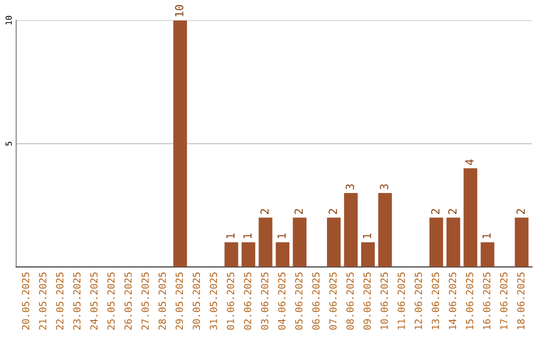 The width and height of the screenshot is (540, 340). Describe the element at coordinates (350, 301) in the screenshot. I see `x-tick-label: 08.06.2025` at that location.